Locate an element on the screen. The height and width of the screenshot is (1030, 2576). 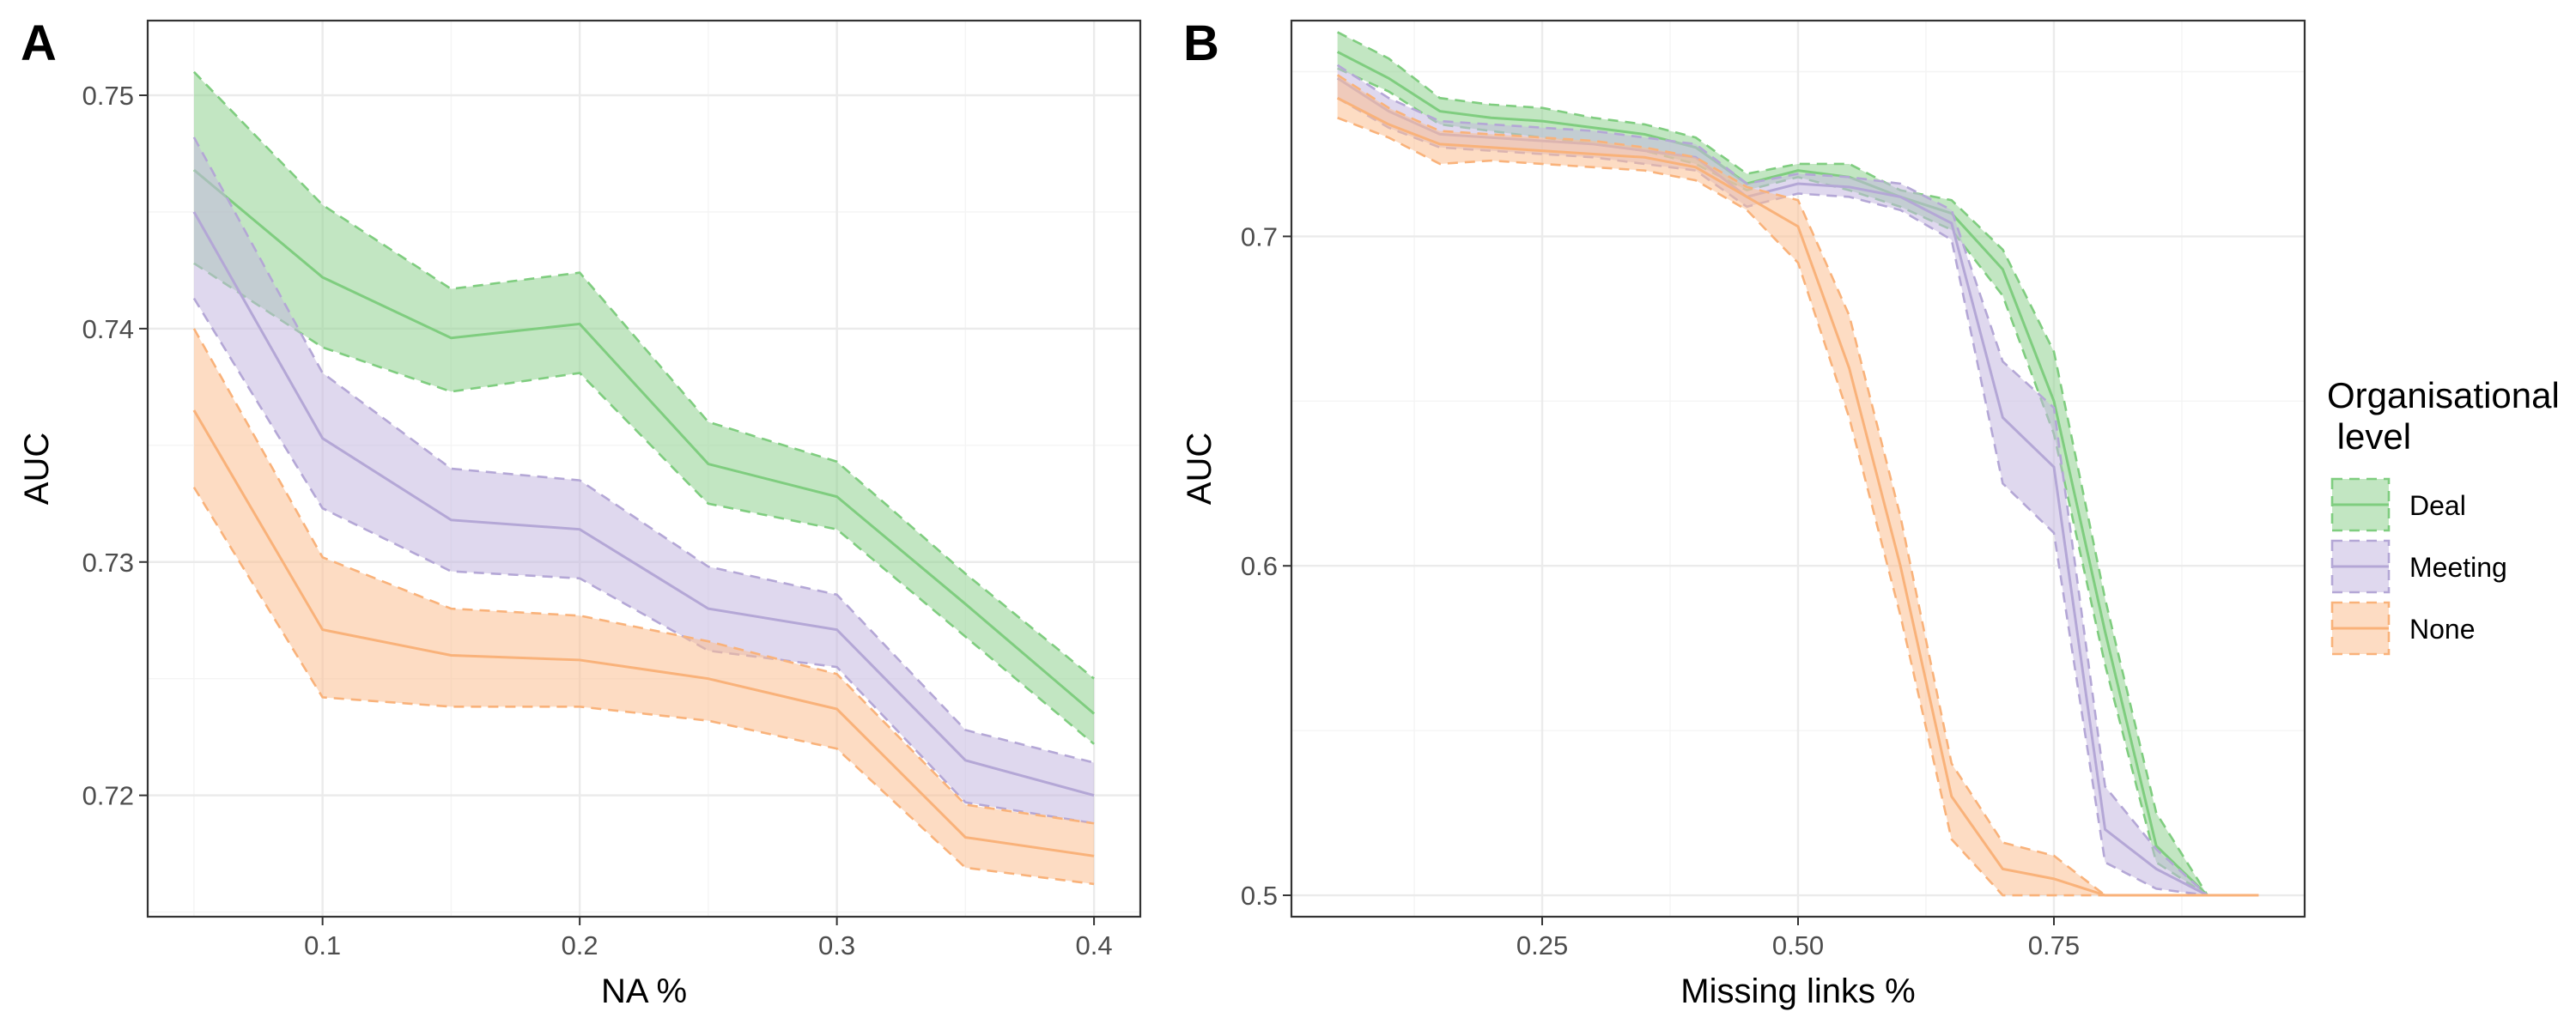
panel-a-x-tick-label: 0.3 is located at coordinates (836, 945).